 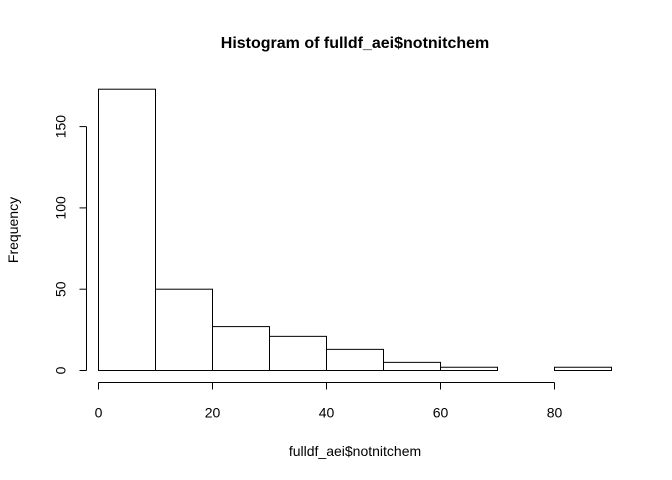 What do you see at coordinates (70, 244) in the screenshot?
I see `y-axis: 0 50 100 150` at bounding box center [70, 244].